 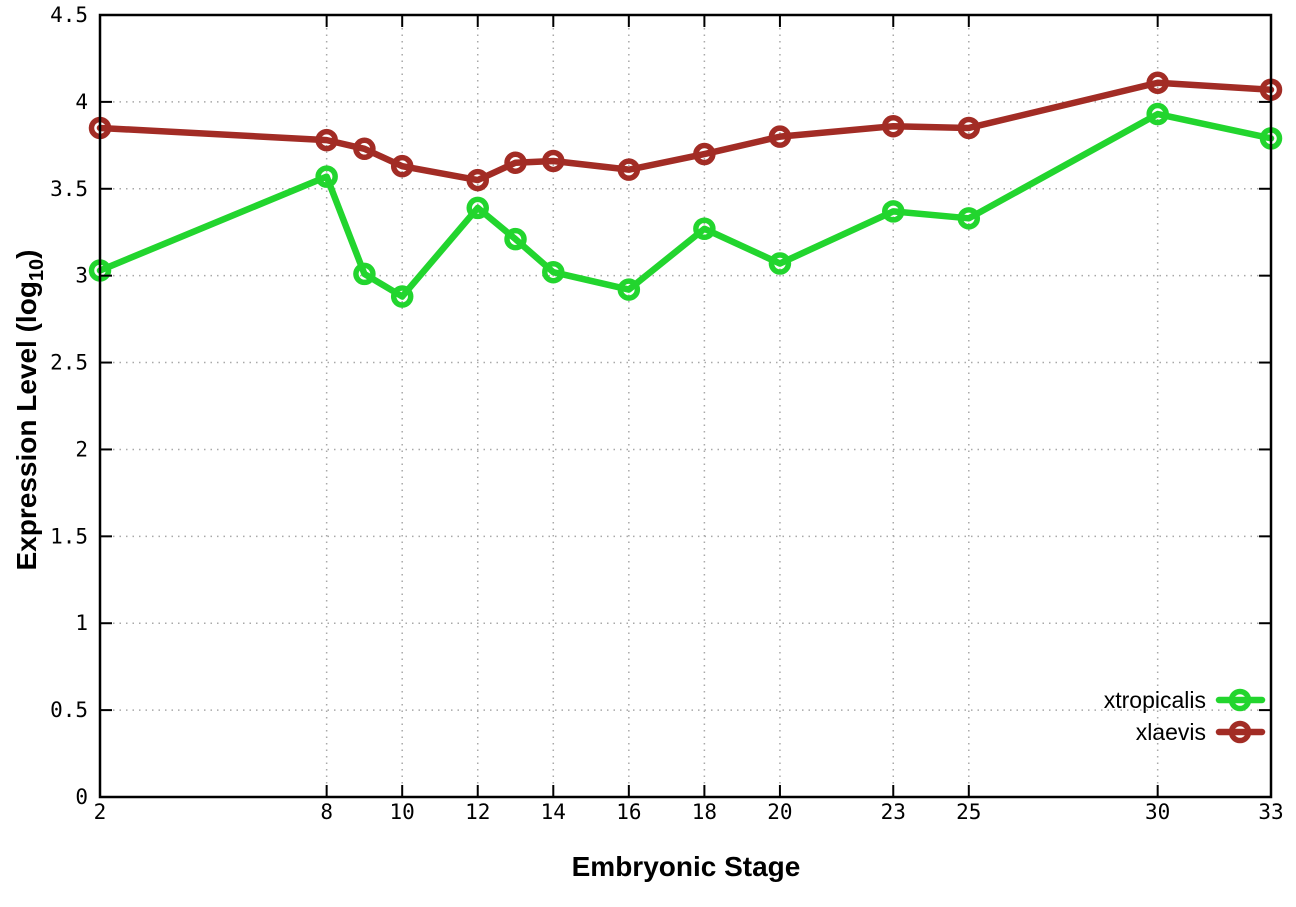 What do you see at coordinates (1155, 700) in the screenshot?
I see `legend-label-xtropicalis: xtropicalis` at bounding box center [1155, 700].